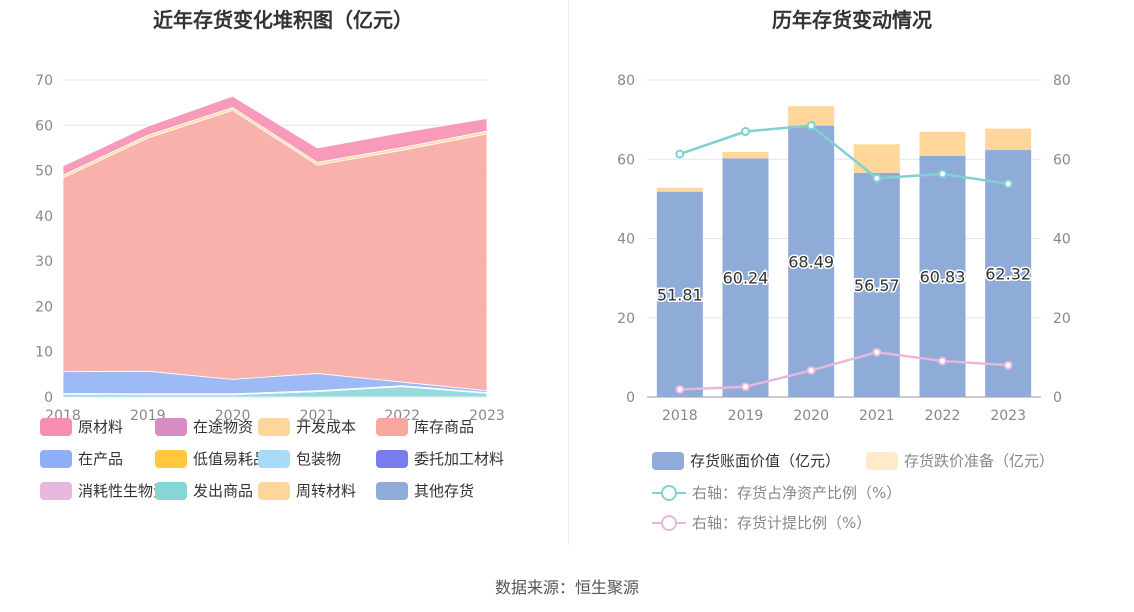 The width and height of the screenshot is (1134, 612). I want to click on left-legend-item: 其他存货, so click(425, 490).